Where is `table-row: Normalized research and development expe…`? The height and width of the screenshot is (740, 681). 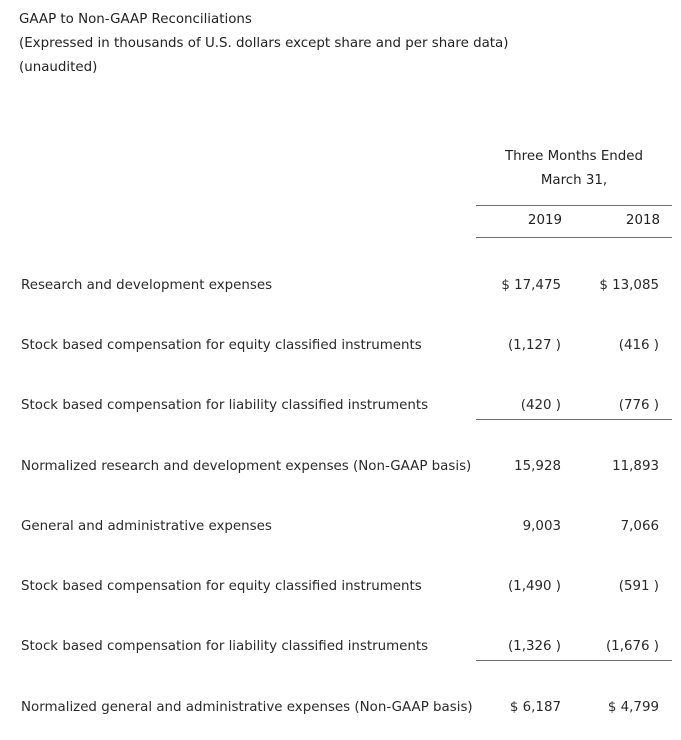 table-row: Normalized research and development expe… is located at coordinates (340, 466).